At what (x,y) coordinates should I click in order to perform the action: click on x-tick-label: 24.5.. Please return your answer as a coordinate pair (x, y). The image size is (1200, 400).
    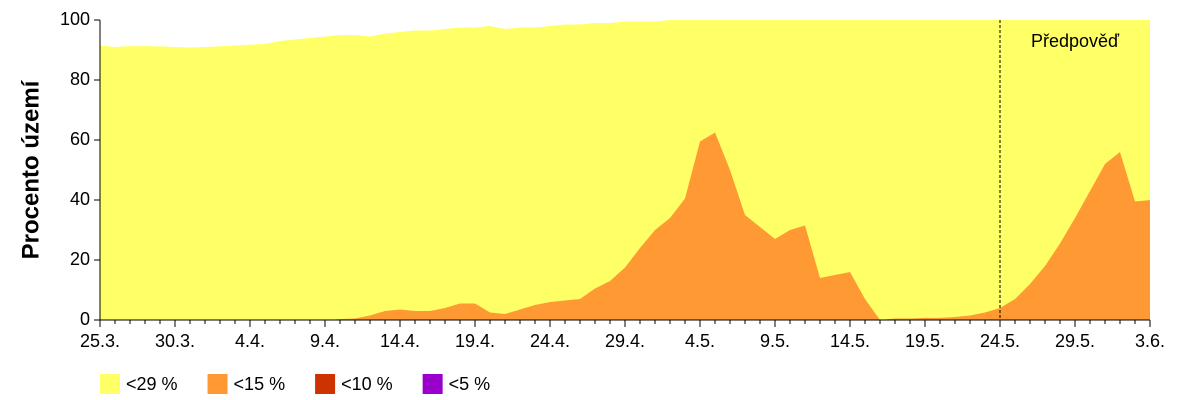
    Looking at the image, I should click on (1000, 341).